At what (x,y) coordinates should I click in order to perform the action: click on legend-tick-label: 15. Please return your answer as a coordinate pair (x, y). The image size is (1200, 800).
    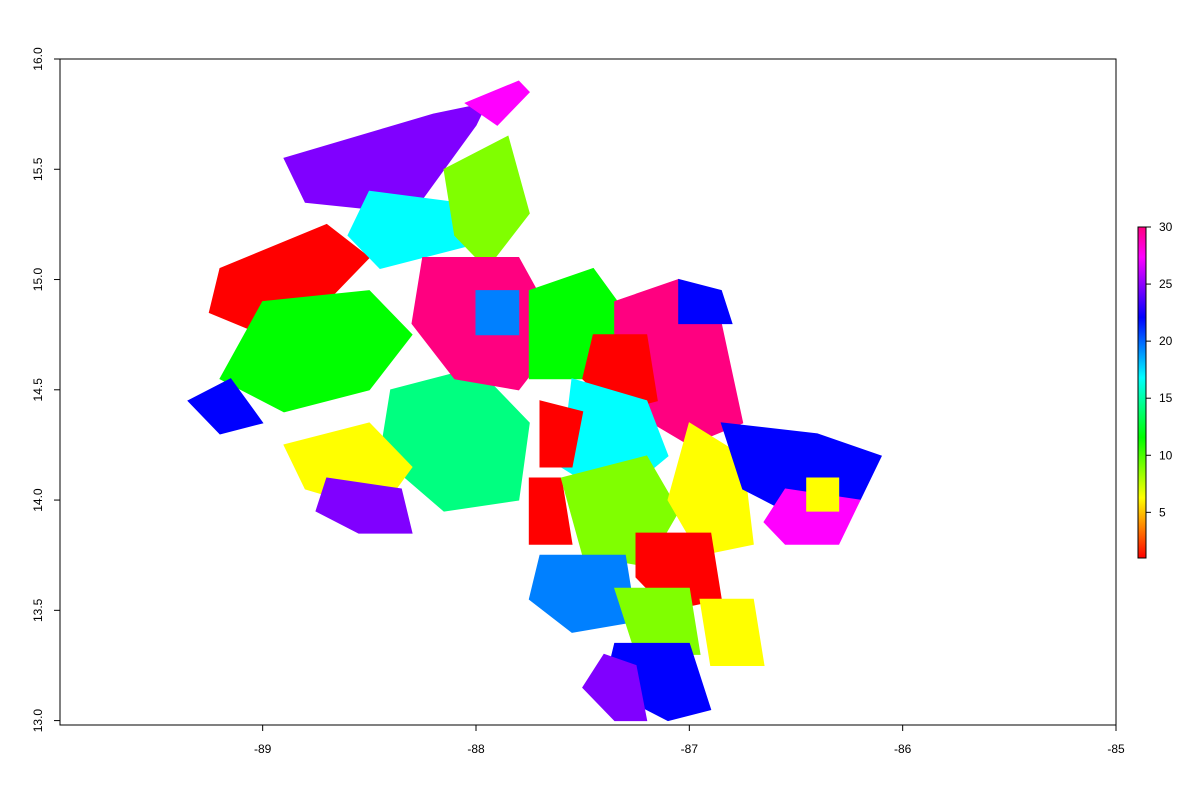
    Looking at the image, I should click on (1166, 398).